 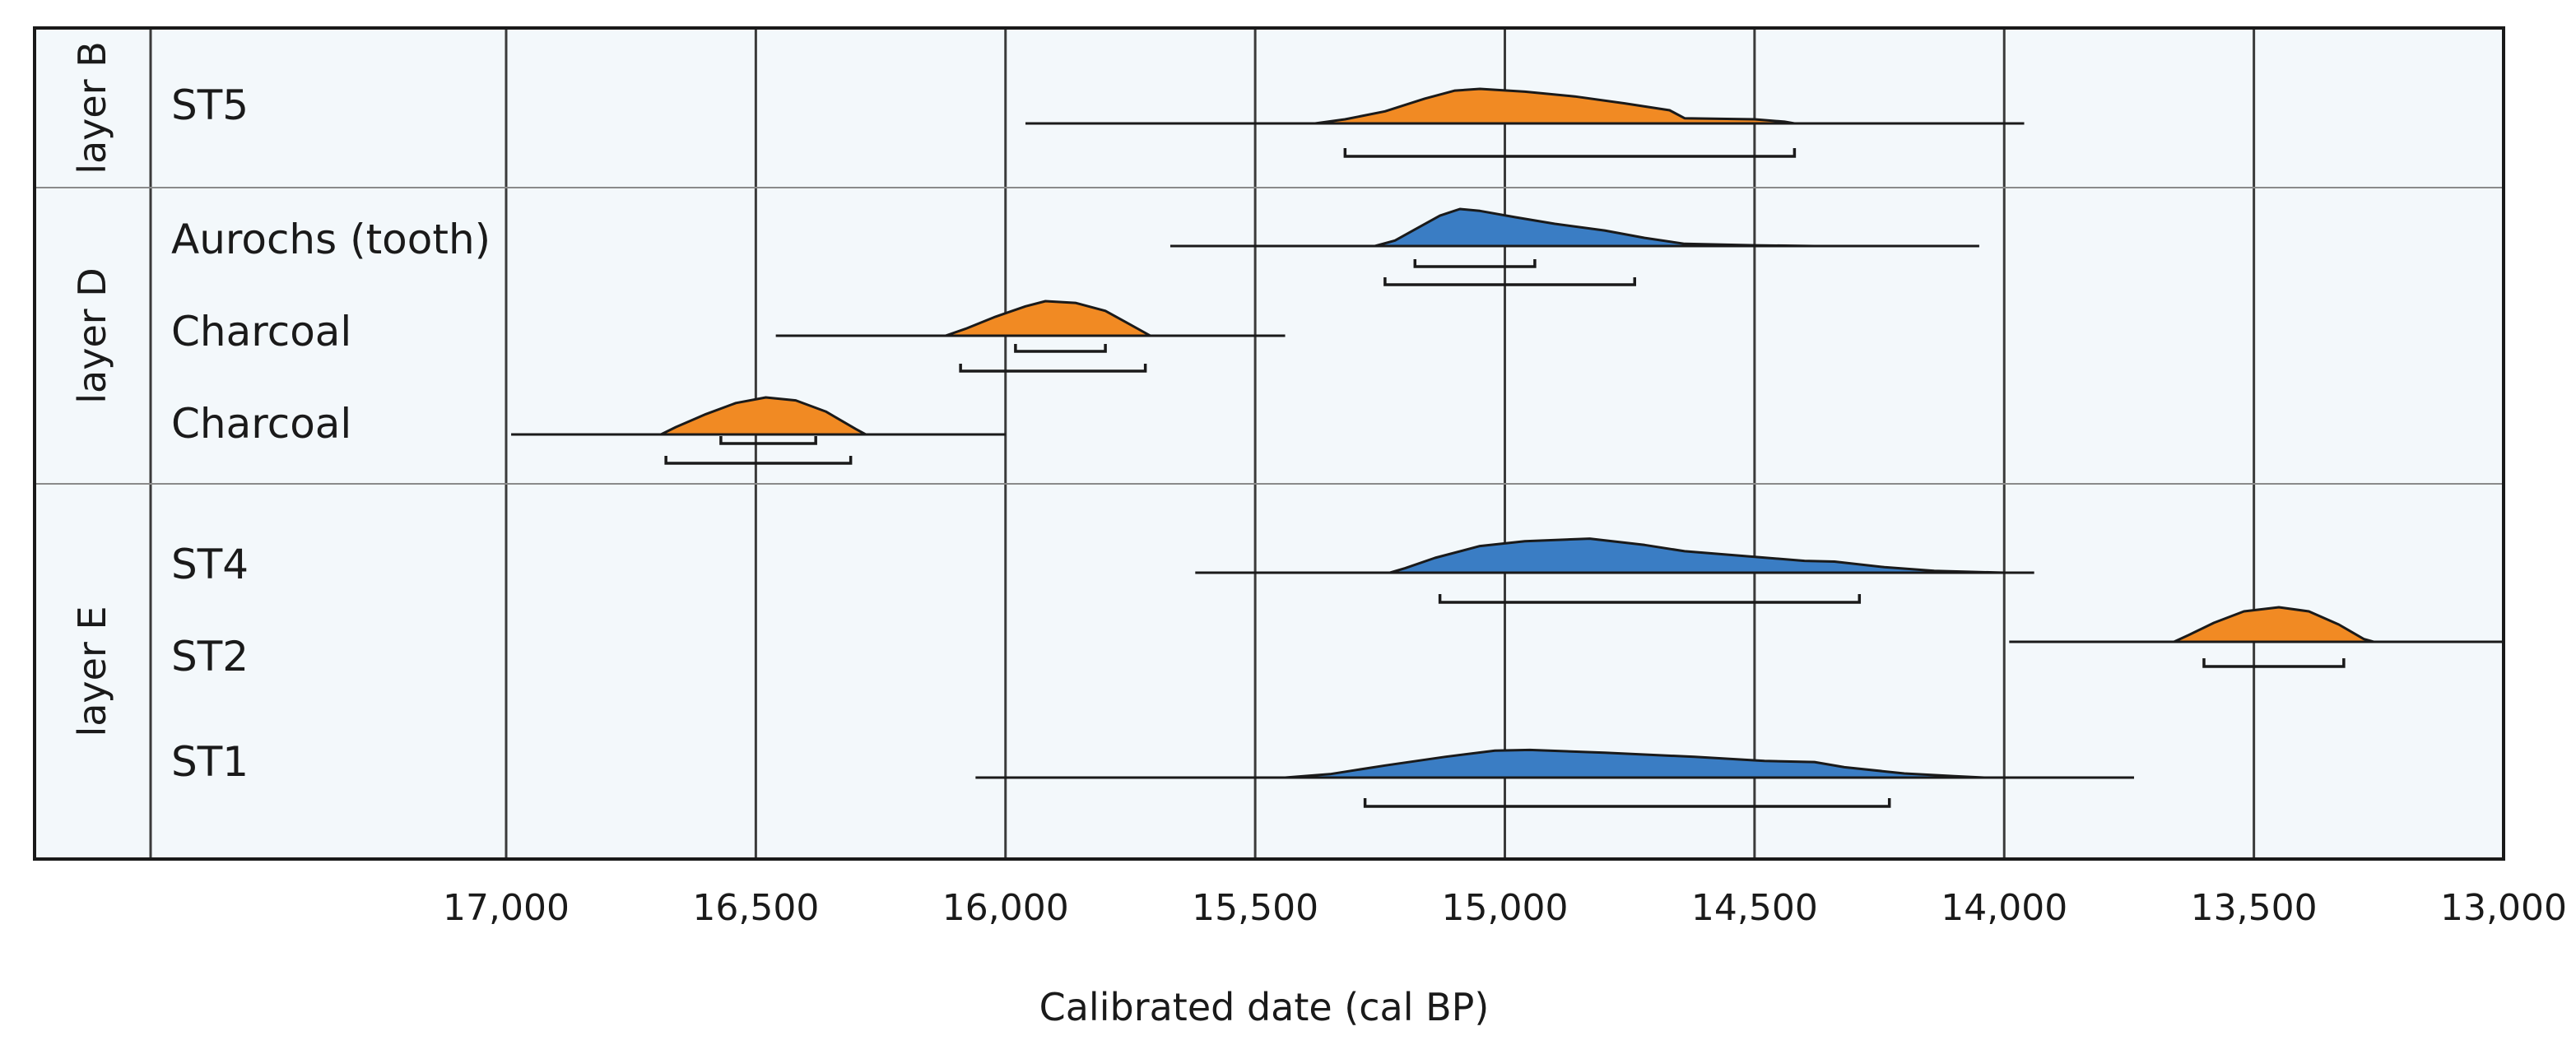 I want to click on tick-label-16500: 16,500, so click(x=755, y=908).